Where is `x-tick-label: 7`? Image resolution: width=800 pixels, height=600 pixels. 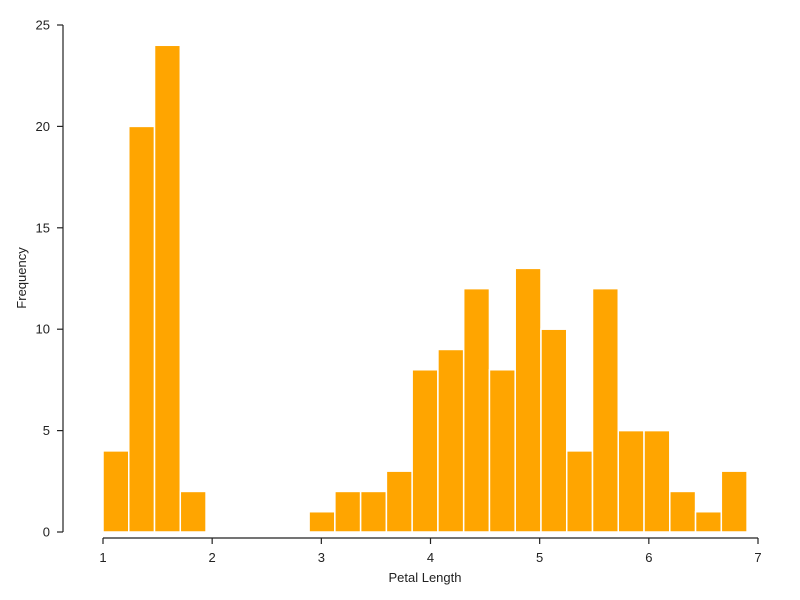 x-tick-label: 7 is located at coordinates (757, 557).